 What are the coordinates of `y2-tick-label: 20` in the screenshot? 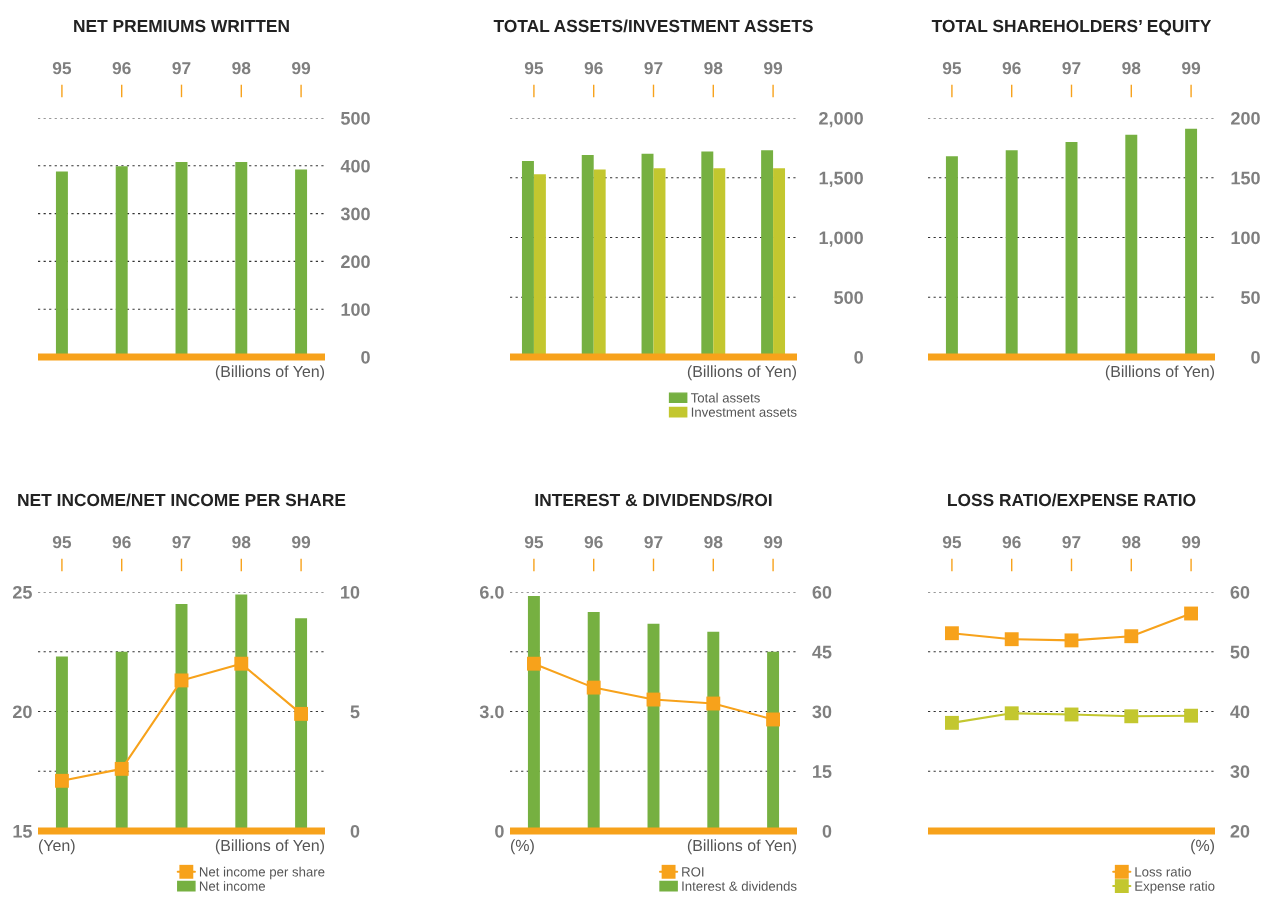 It's located at (22, 712).